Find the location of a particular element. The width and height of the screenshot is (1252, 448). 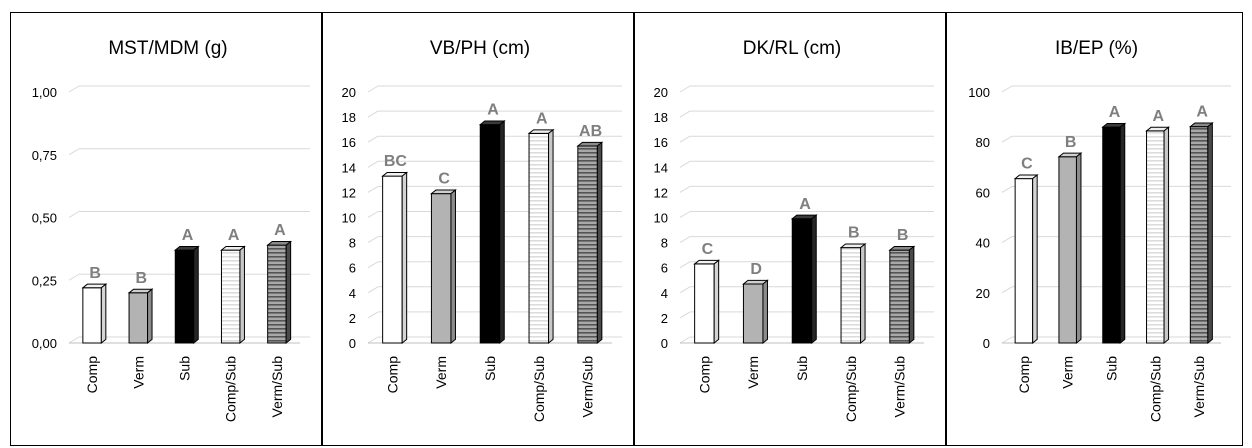

y-tick-label: 0,75 is located at coordinates (44, 155).